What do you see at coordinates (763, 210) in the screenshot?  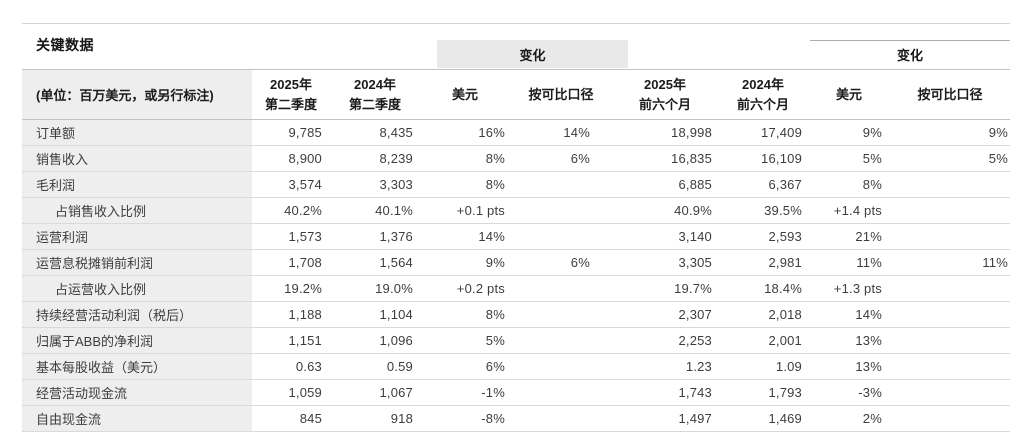 I see `cell: 39.5%` at bounding box center [763, 210].